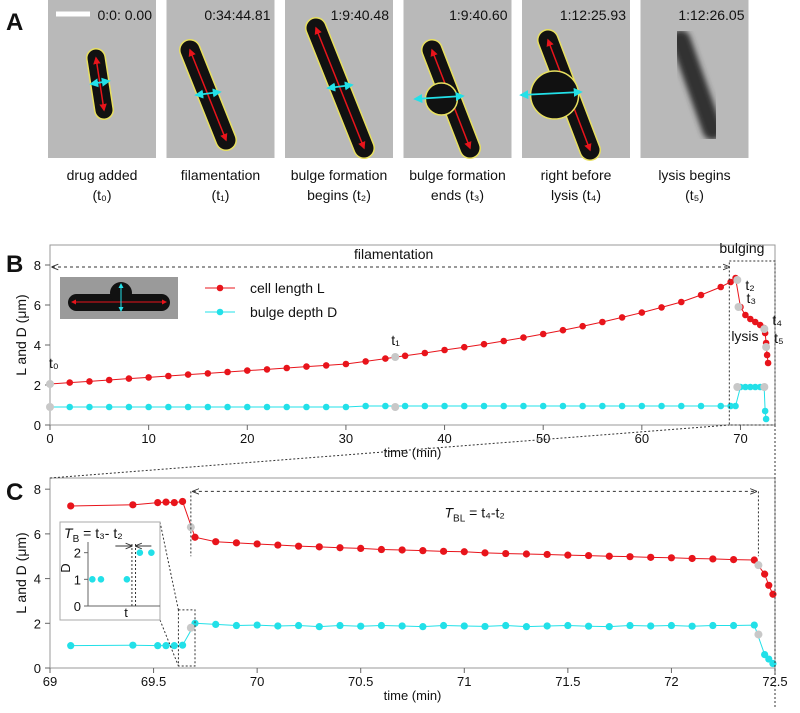 The width and height of the screenshot is (800, 713). Describe the element at coordinates (153, 681) in the screenshot. I see `x-tick-label: 69.5` at that location.